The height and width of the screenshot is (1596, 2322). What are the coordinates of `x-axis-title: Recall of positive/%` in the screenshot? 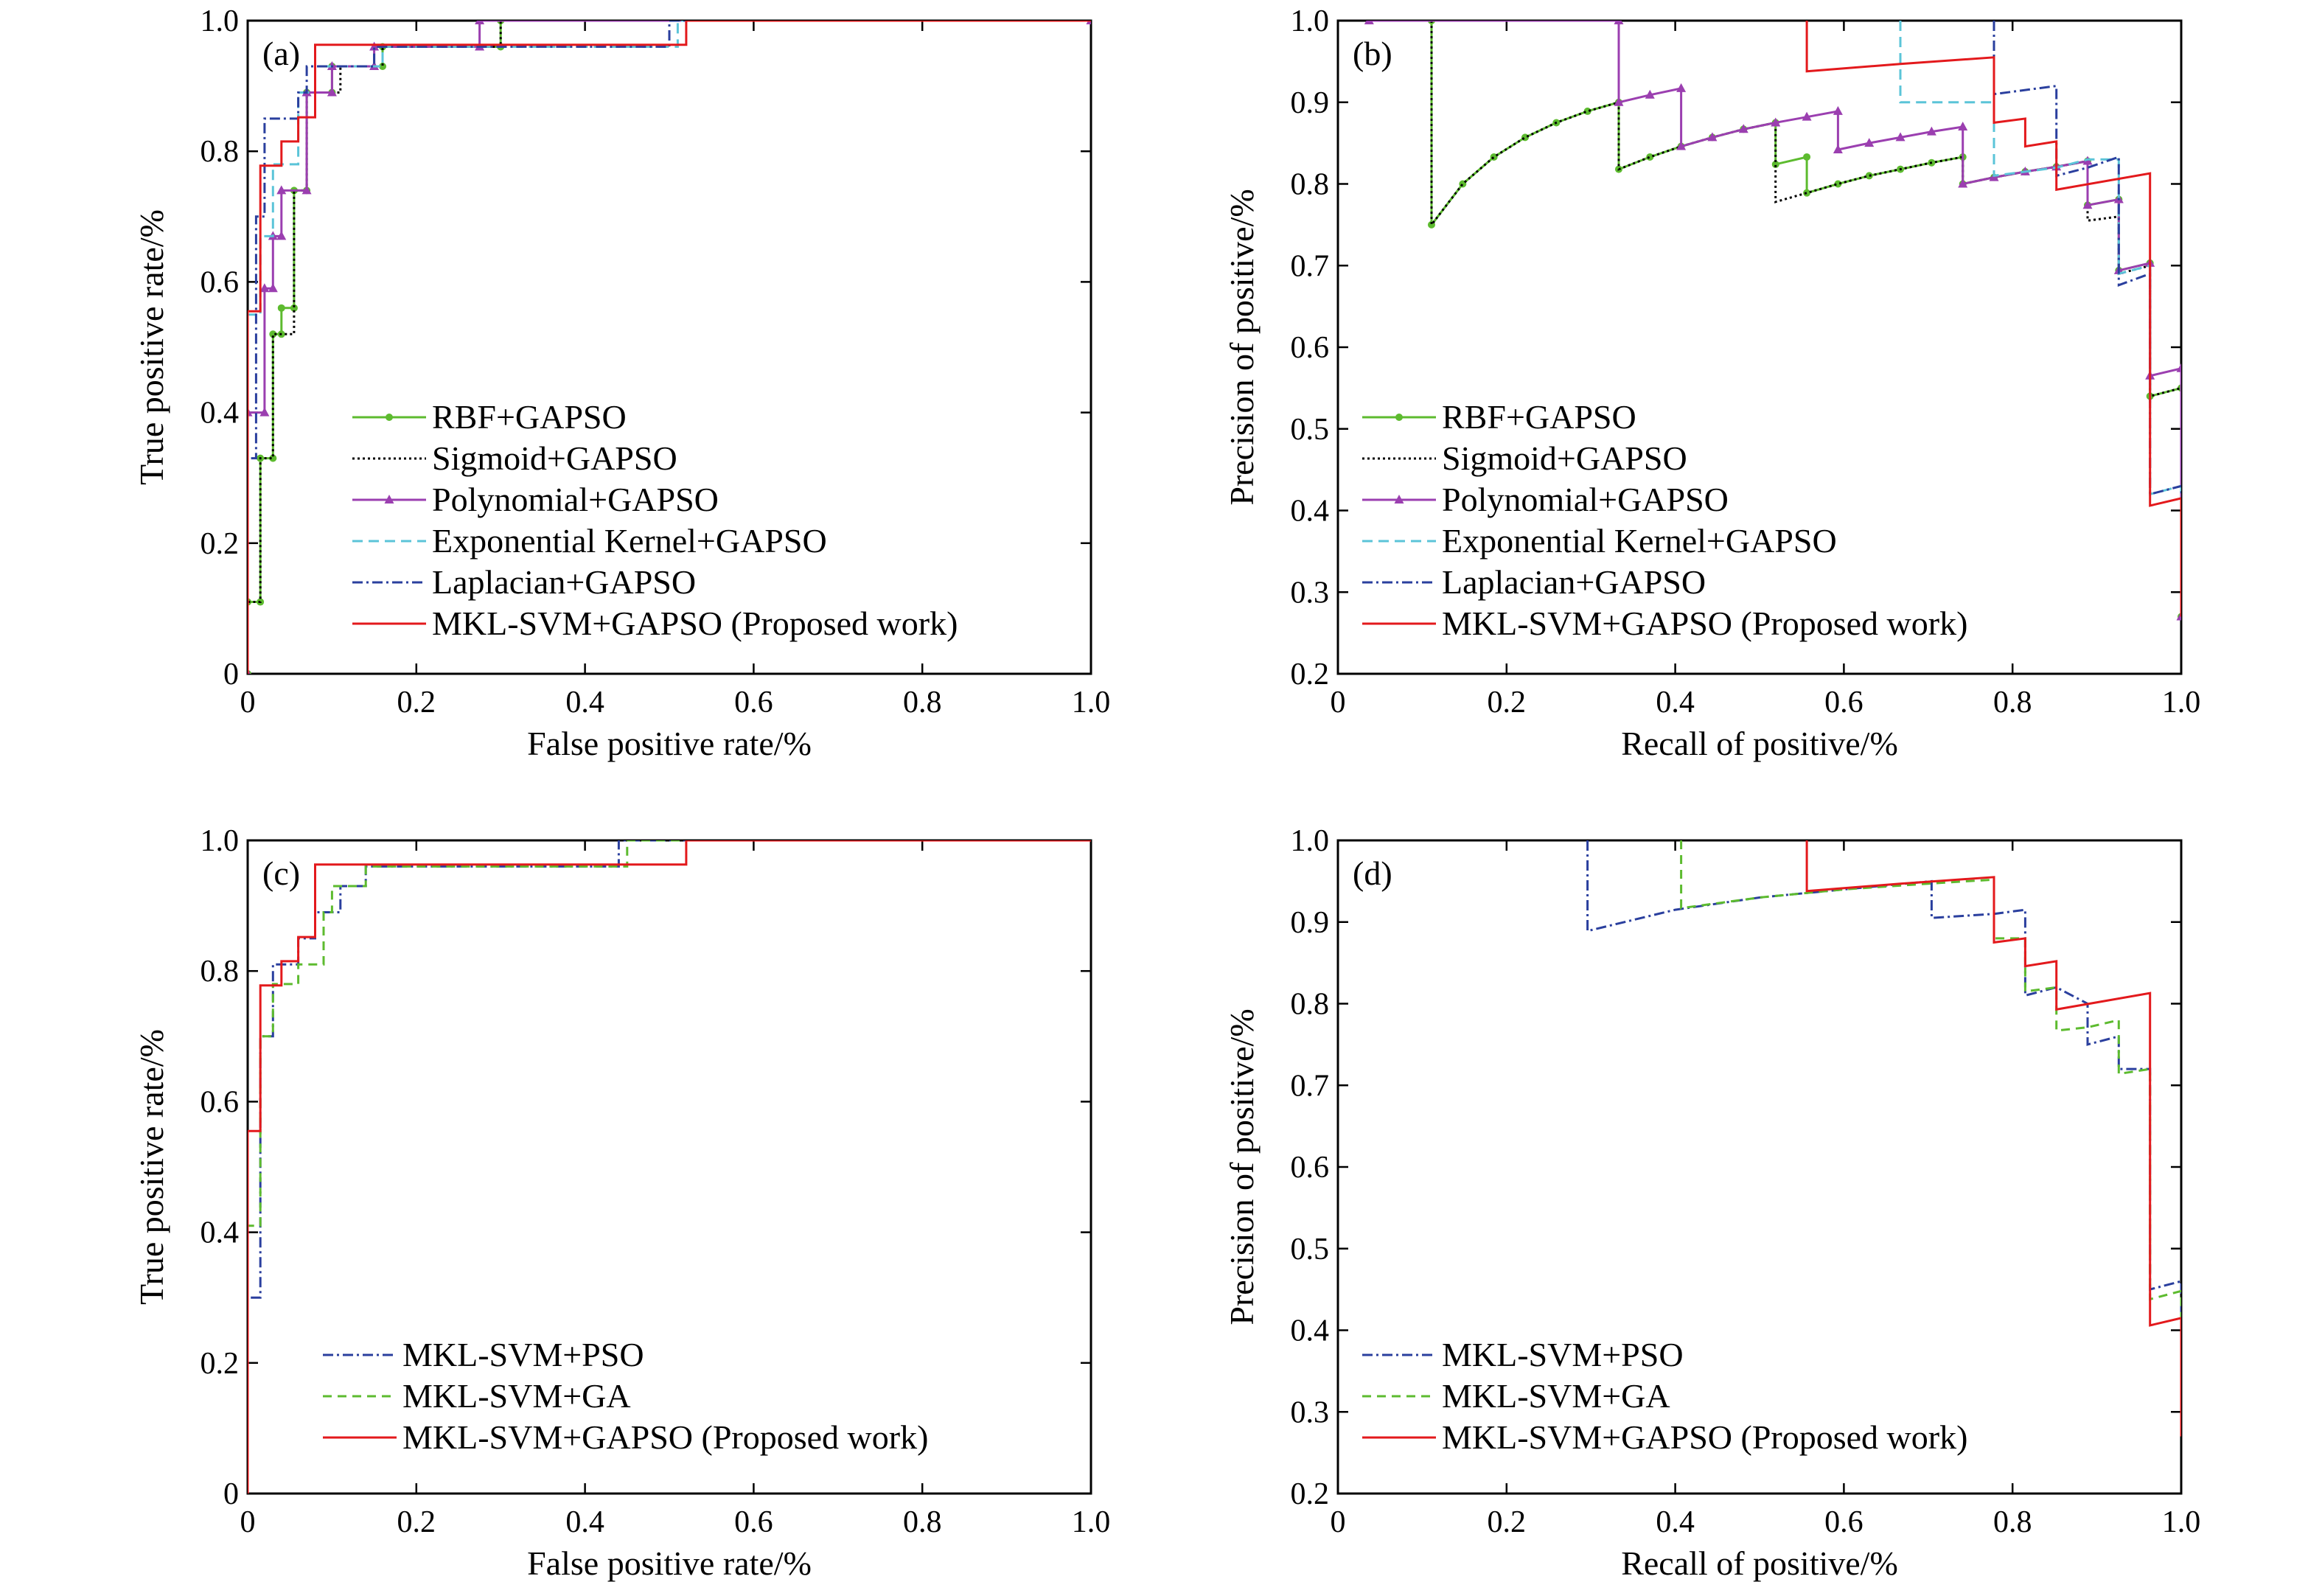 It's located at (1759, 1563).